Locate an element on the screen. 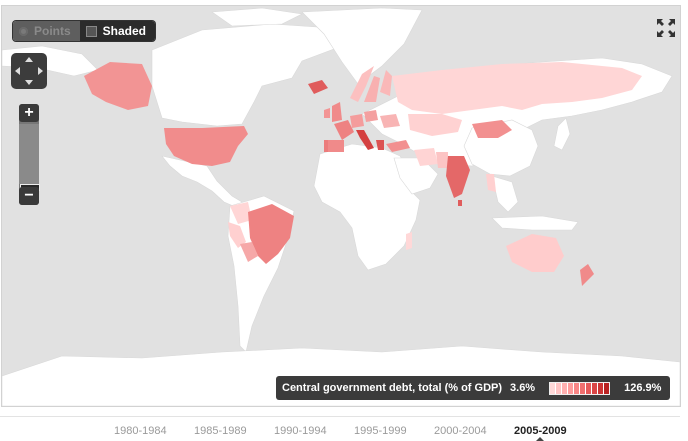  region-new-zealand is located at coordinates (587, 275).